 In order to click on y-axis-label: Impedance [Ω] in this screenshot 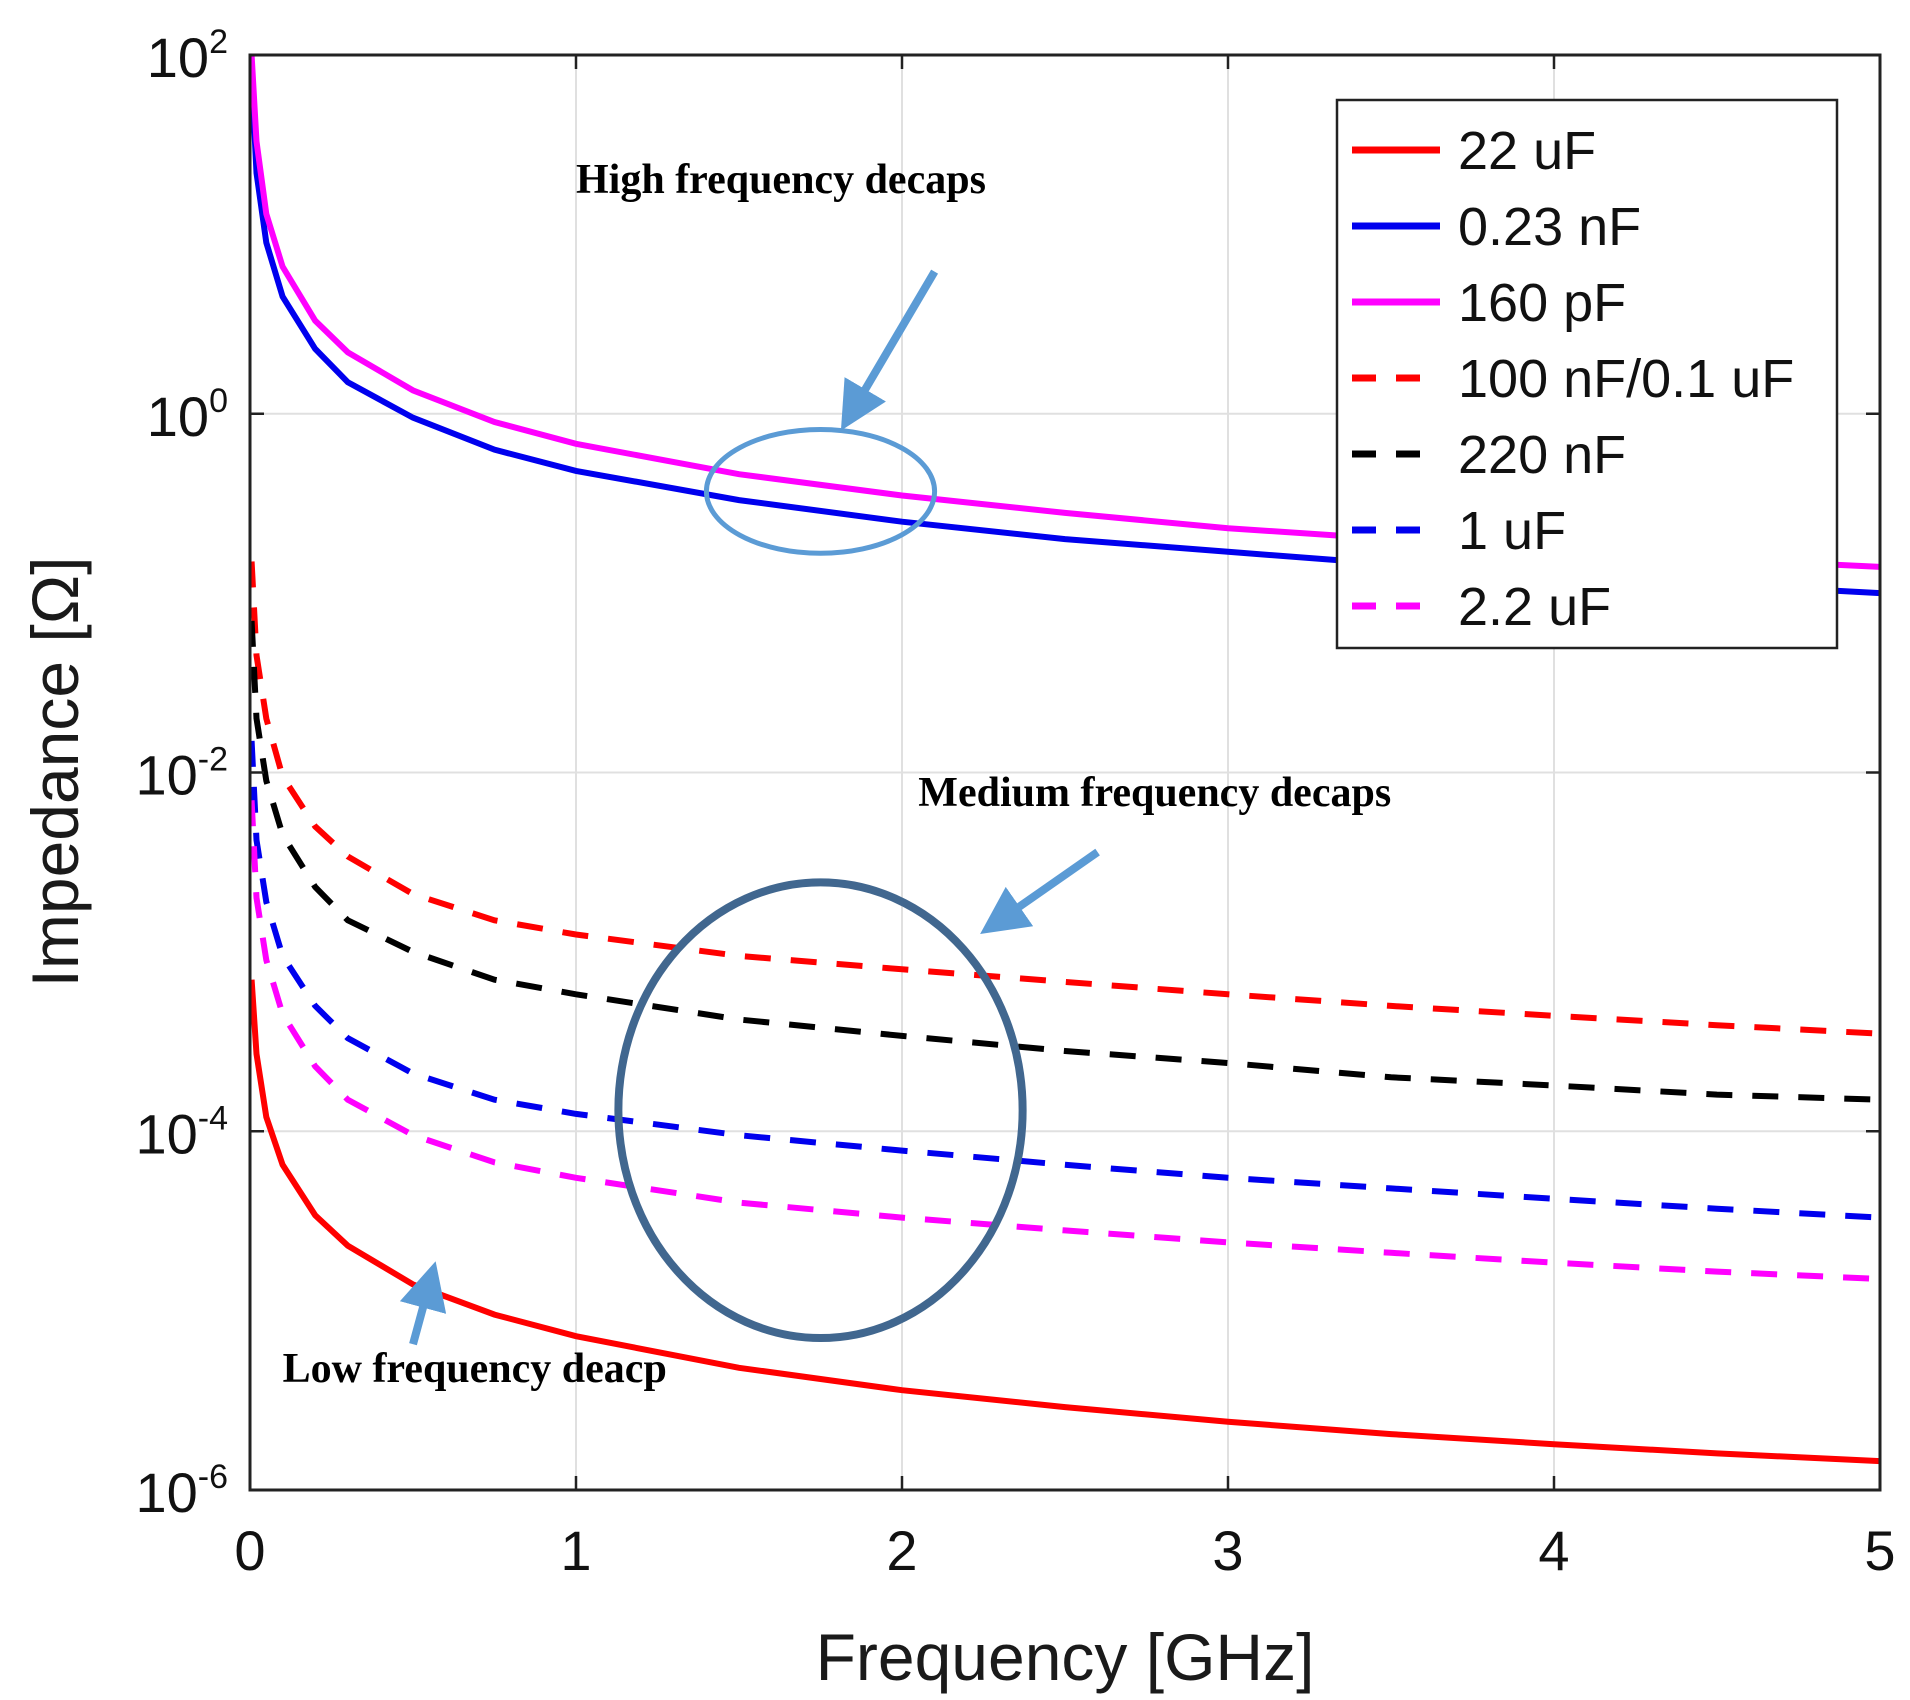, I will do `click(55, 772)`.